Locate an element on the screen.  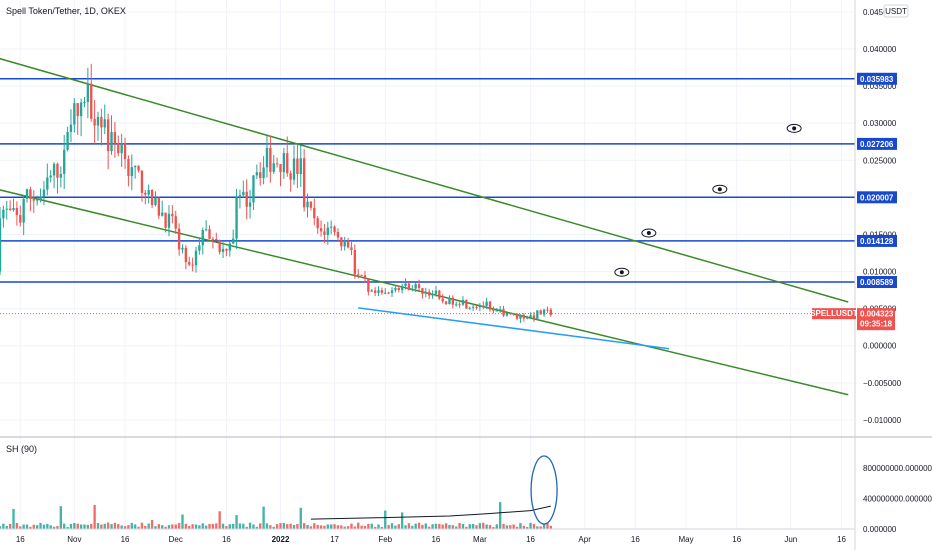
chart-title: Spell Token/Tether, 1D, OKEX is located at coordinates (66, 11).